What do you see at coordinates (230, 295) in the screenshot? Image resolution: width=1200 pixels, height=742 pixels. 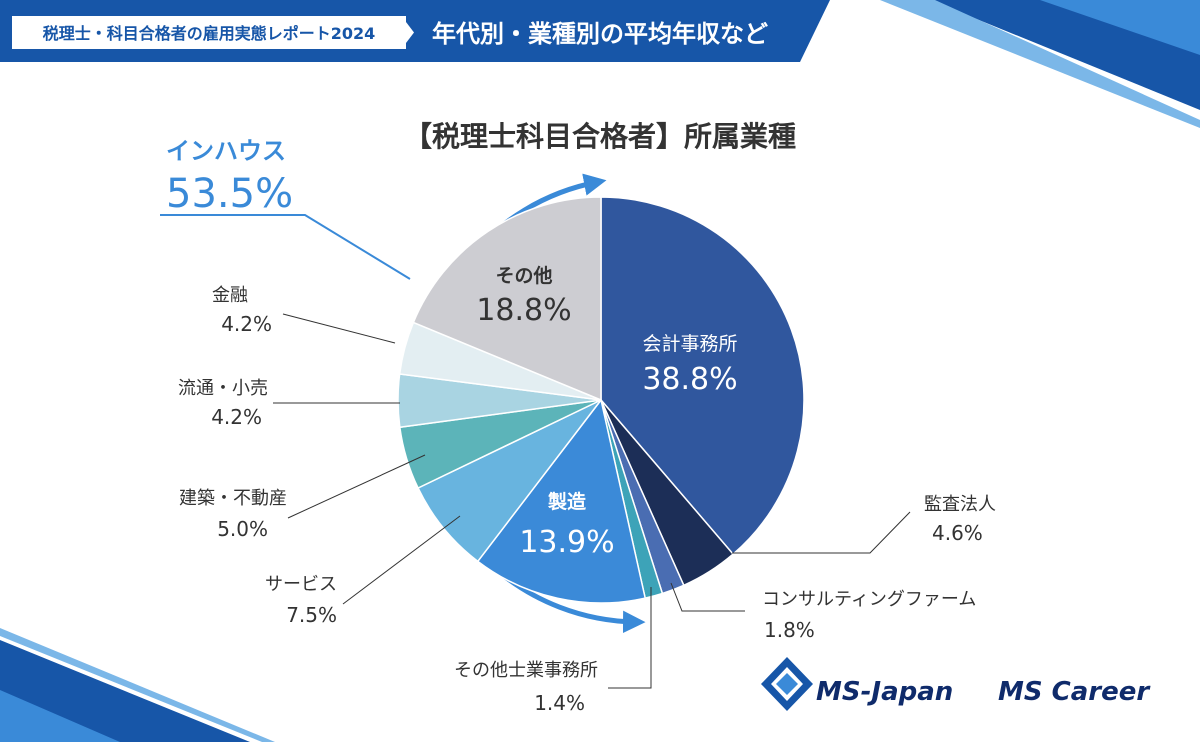 I see `slice-name-finance: 金融` at bounding box center [230, 295].